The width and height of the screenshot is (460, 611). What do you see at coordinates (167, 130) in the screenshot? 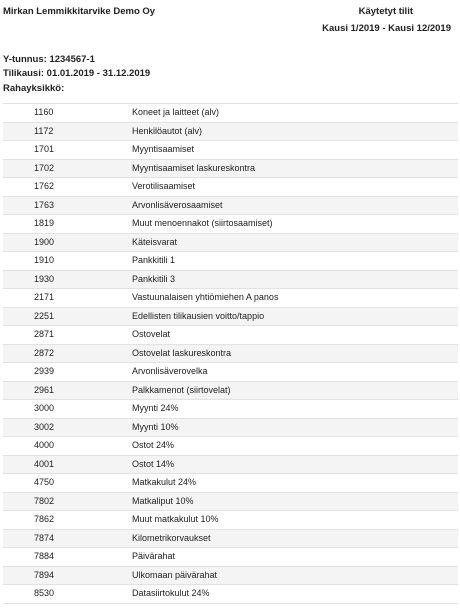
I see `account-name: Henkilöautot (alv)` at bounding box center [167, 130].